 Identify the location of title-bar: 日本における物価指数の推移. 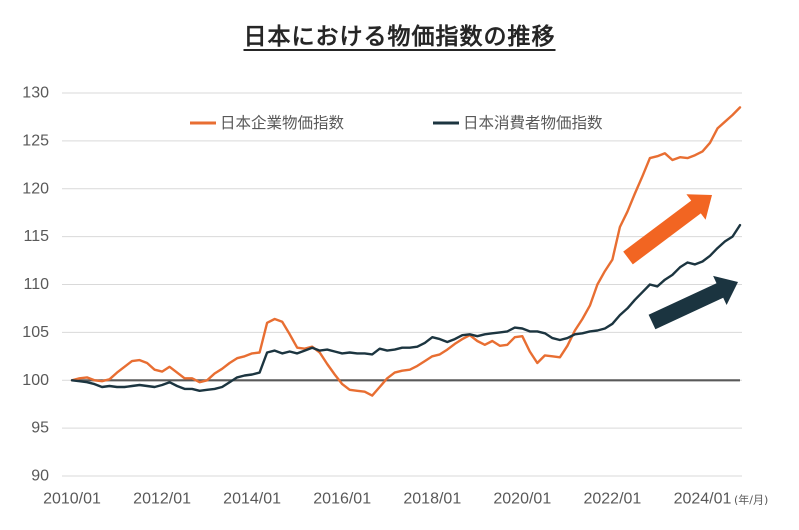
(399, 38).